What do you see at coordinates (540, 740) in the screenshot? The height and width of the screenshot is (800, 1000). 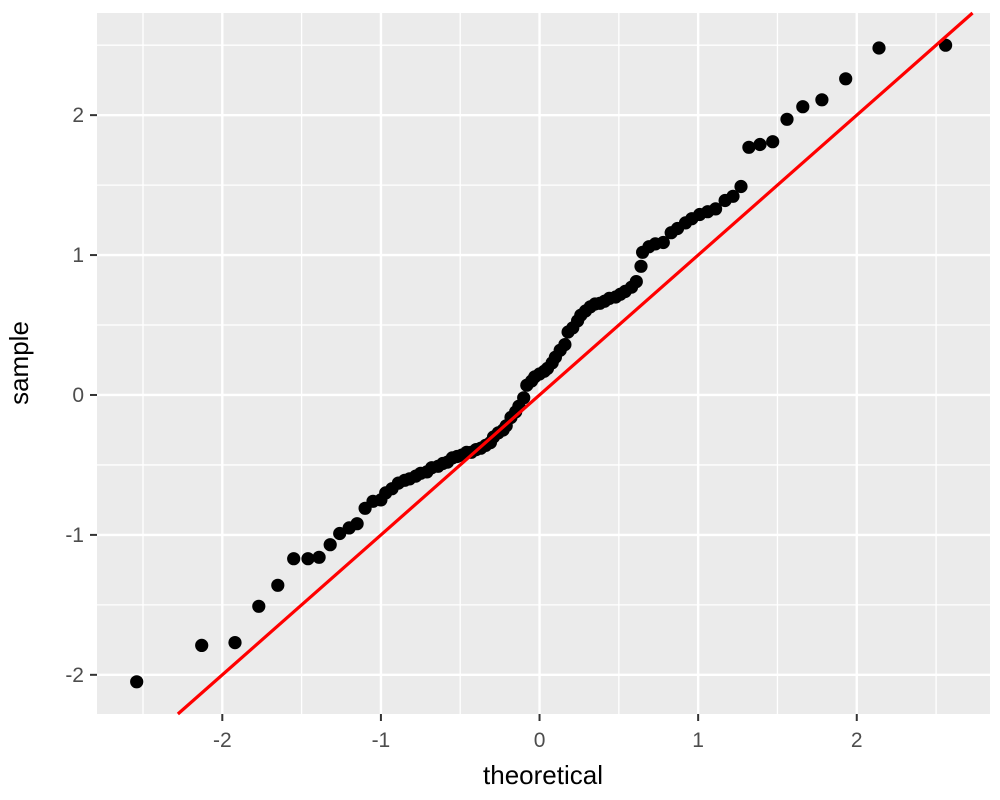 I see `x-tick-label: 0` at bounding box center [540, 740].